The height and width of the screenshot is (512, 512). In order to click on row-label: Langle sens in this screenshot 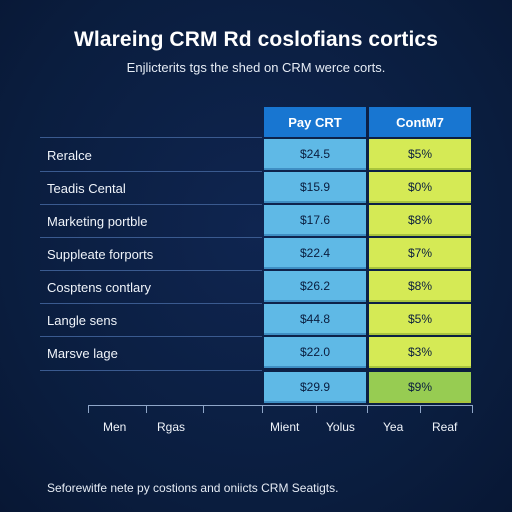, I will do `click(82, 320)`.